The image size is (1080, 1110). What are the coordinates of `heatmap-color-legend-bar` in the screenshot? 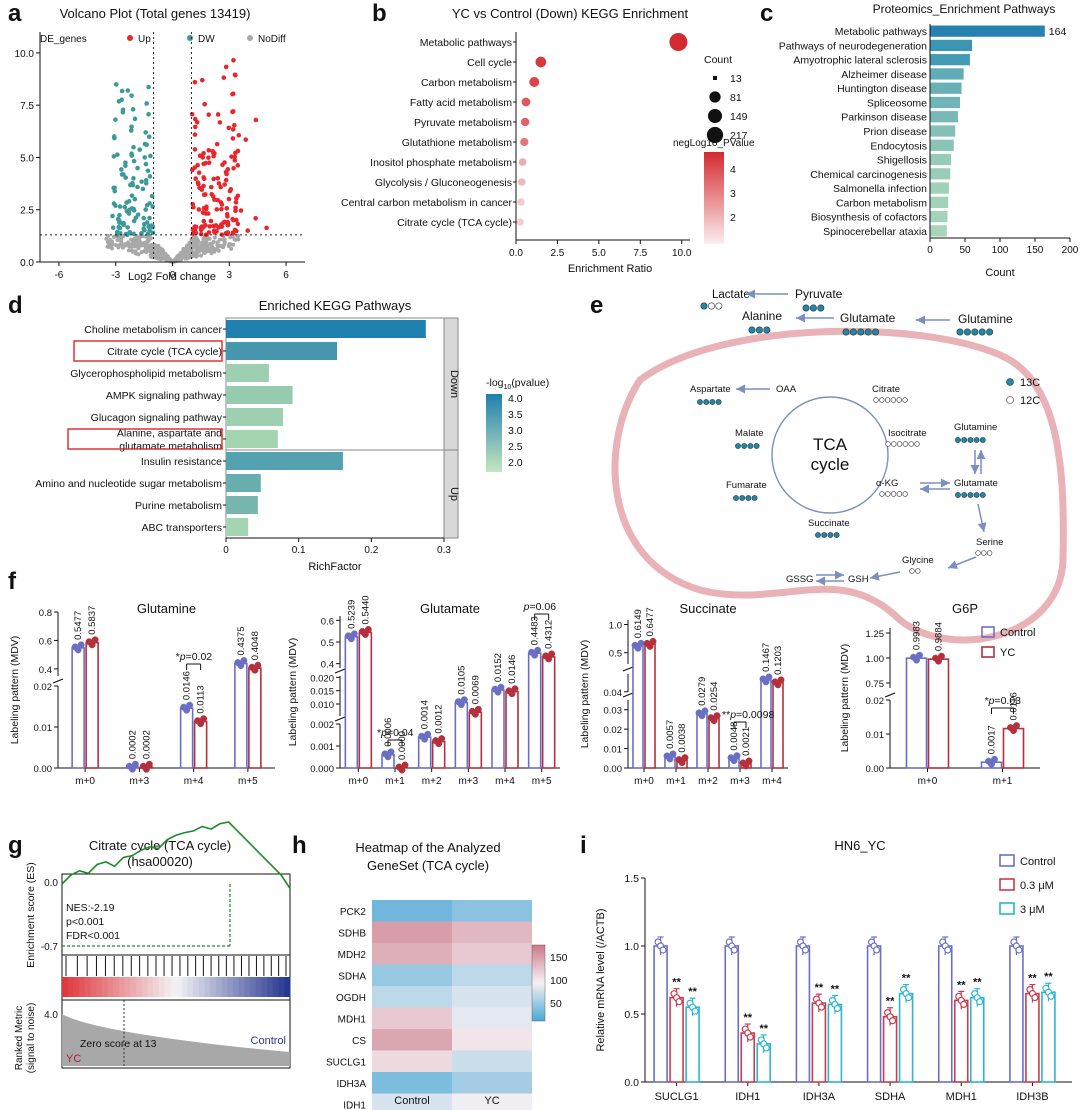 It's located at (538, 983).